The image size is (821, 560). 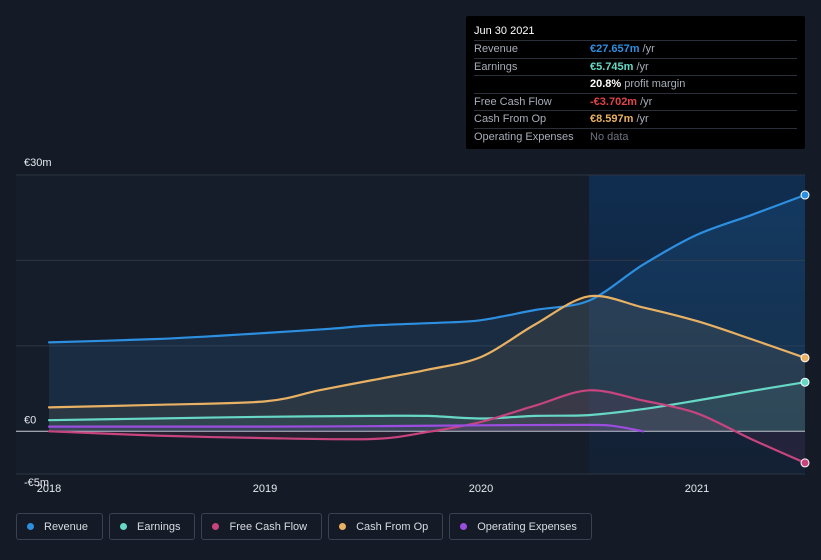 What do you see at coordinates (612, 66) in the screenshot?
I see `tooltip-value: €5.745m` at bounding box center [612, 66].